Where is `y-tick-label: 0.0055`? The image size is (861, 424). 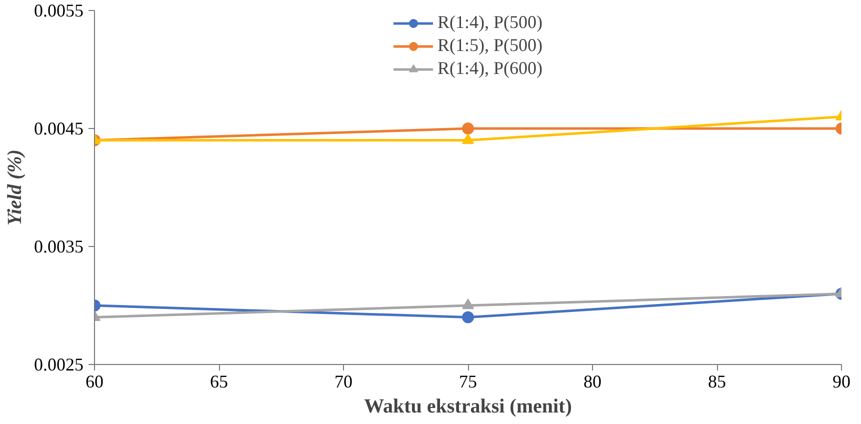 y-tick-label: 0.0055 is located at coordinates (59, 10).